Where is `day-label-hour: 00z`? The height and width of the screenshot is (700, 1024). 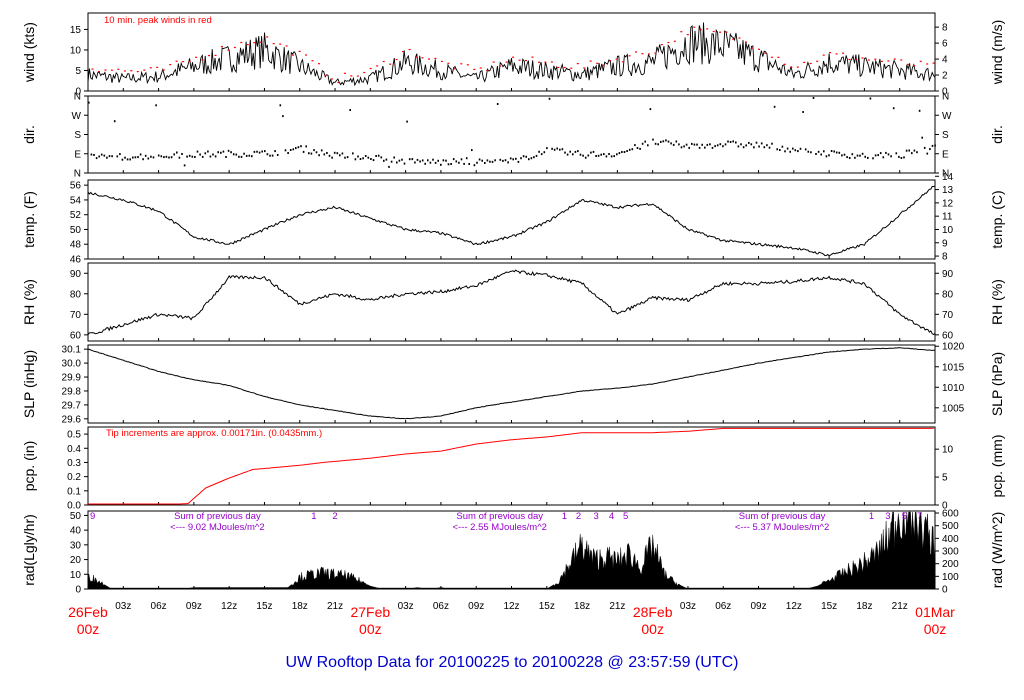 day-label-hour: 00z is located at coordinates (652, 629).